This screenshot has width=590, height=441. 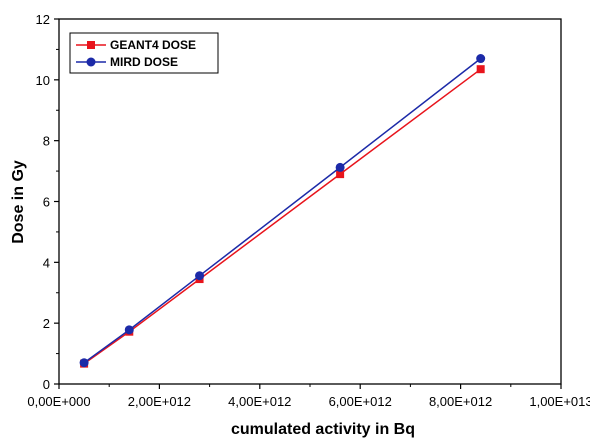 I want to click on x-tick-label: 6,00E+012, so click(x=360, y=401).